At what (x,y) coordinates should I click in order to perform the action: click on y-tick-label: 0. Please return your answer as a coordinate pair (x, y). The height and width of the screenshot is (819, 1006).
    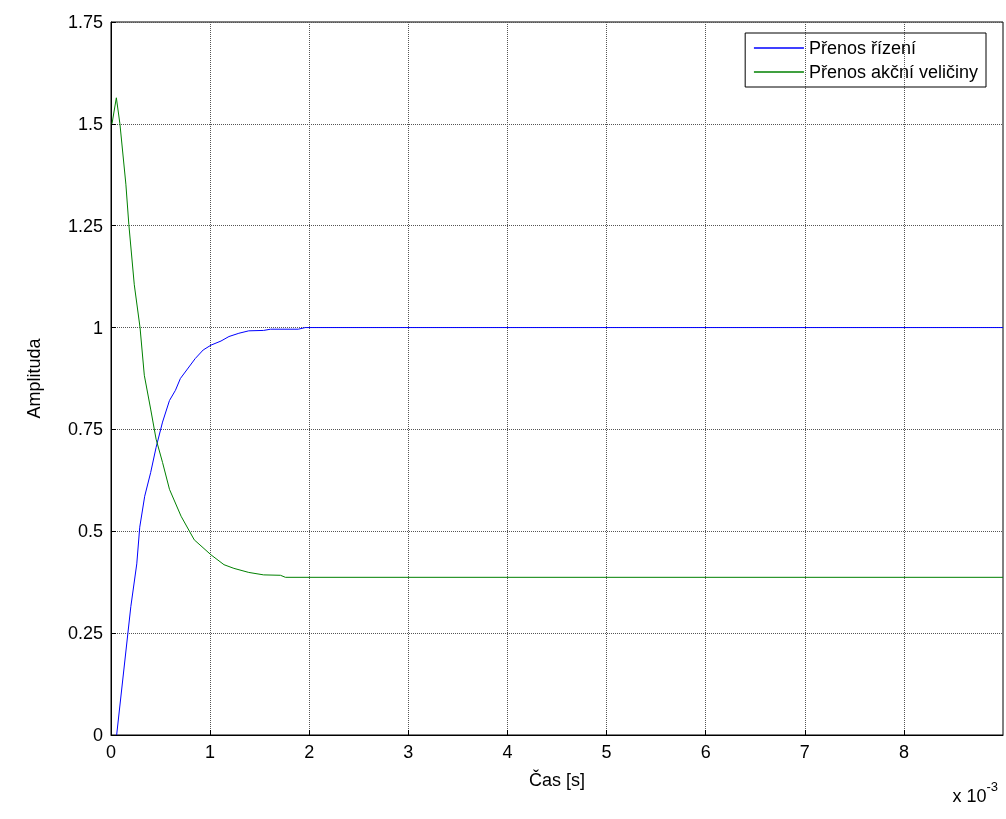
    Looking at the image, I should click on (97, 735).